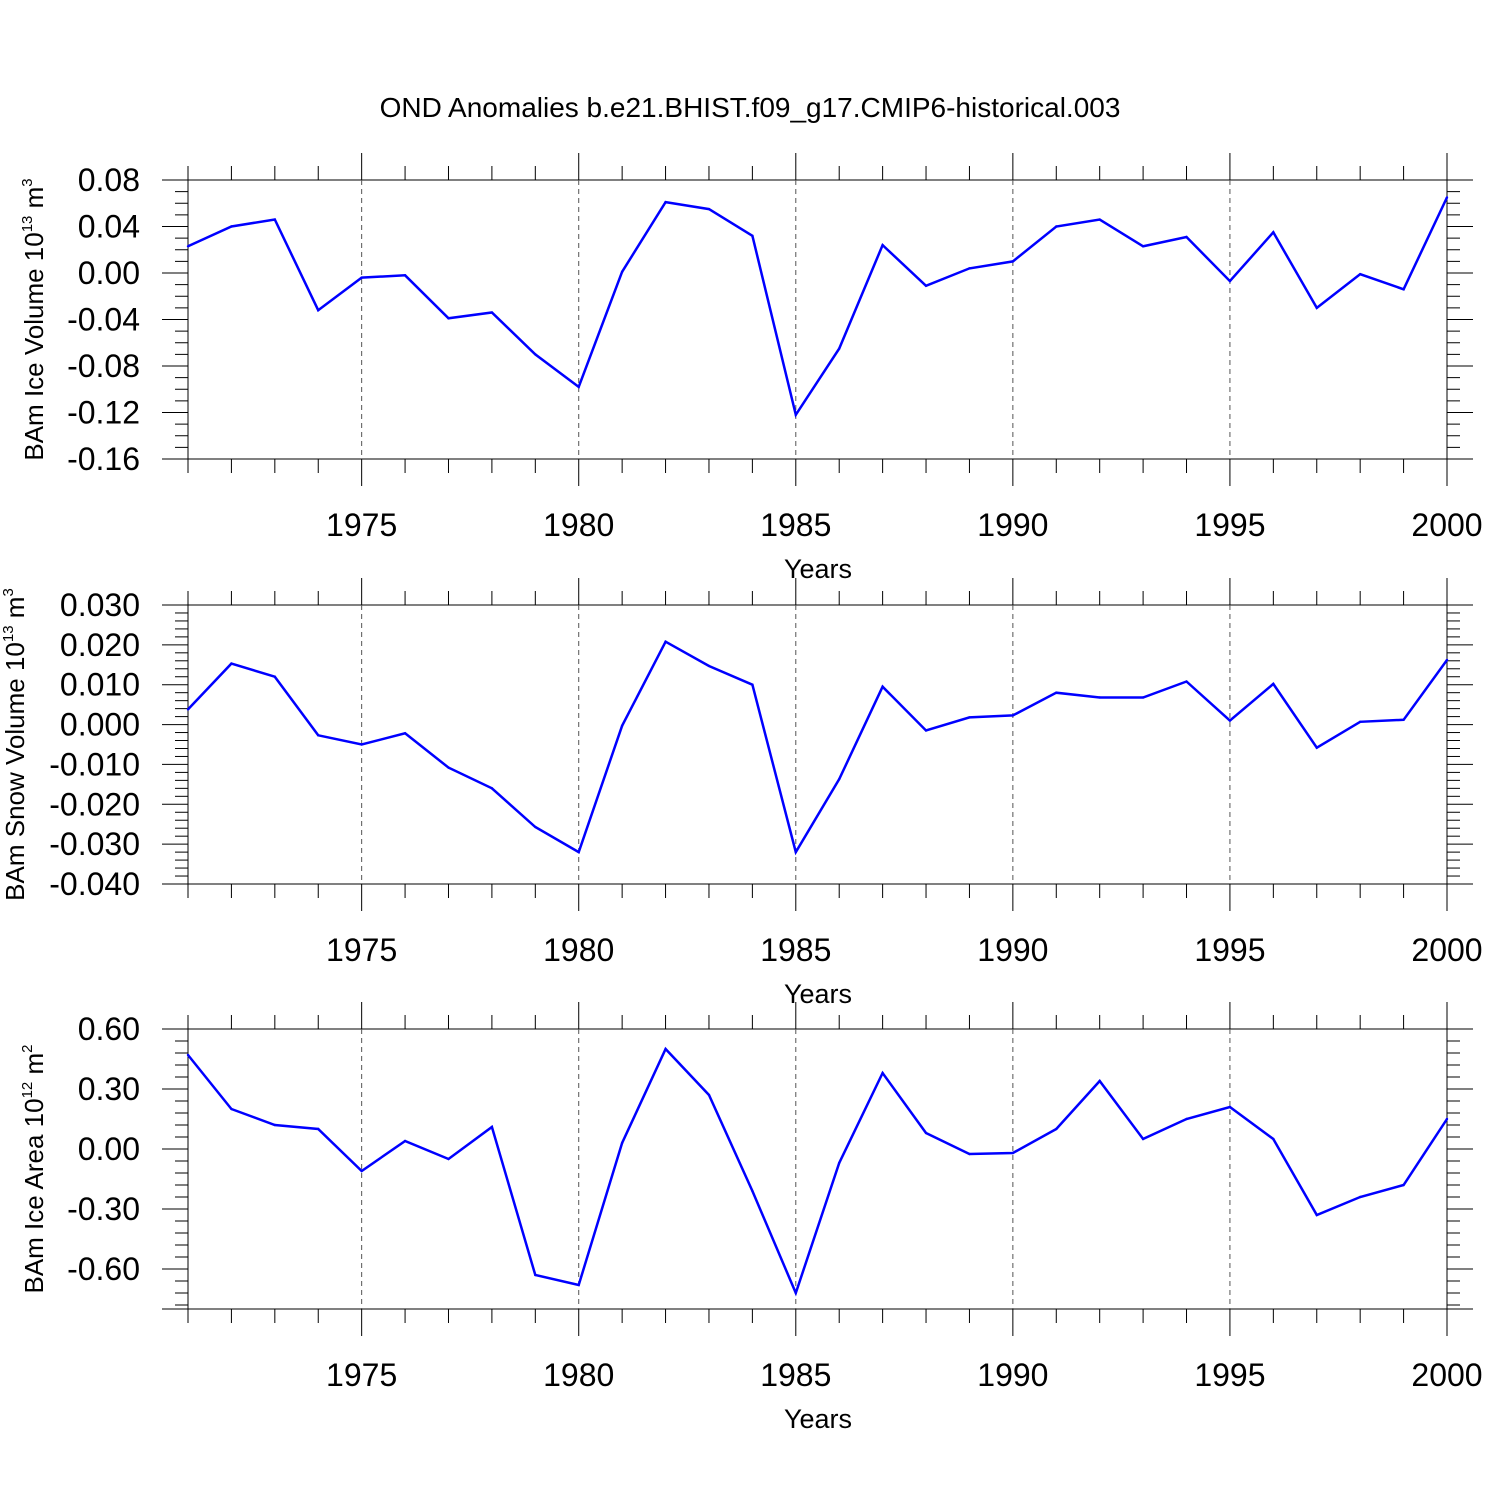 This screenshot has height=1500, width=1500. Describe the element at coordinates (109, 180) in the screenshot. I see `y-tick-label: 0.08` at that location.